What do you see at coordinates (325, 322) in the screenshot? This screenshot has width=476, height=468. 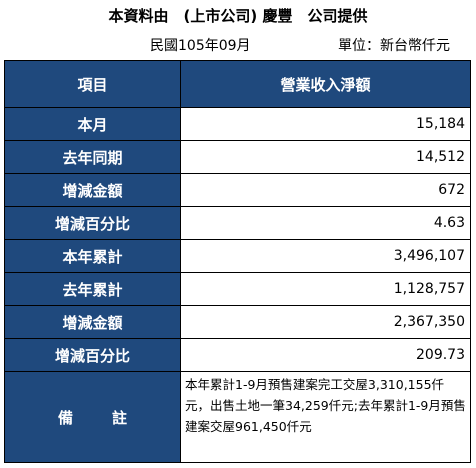 I see `row-value: 2,367,350` at bounding box center [325, 322].